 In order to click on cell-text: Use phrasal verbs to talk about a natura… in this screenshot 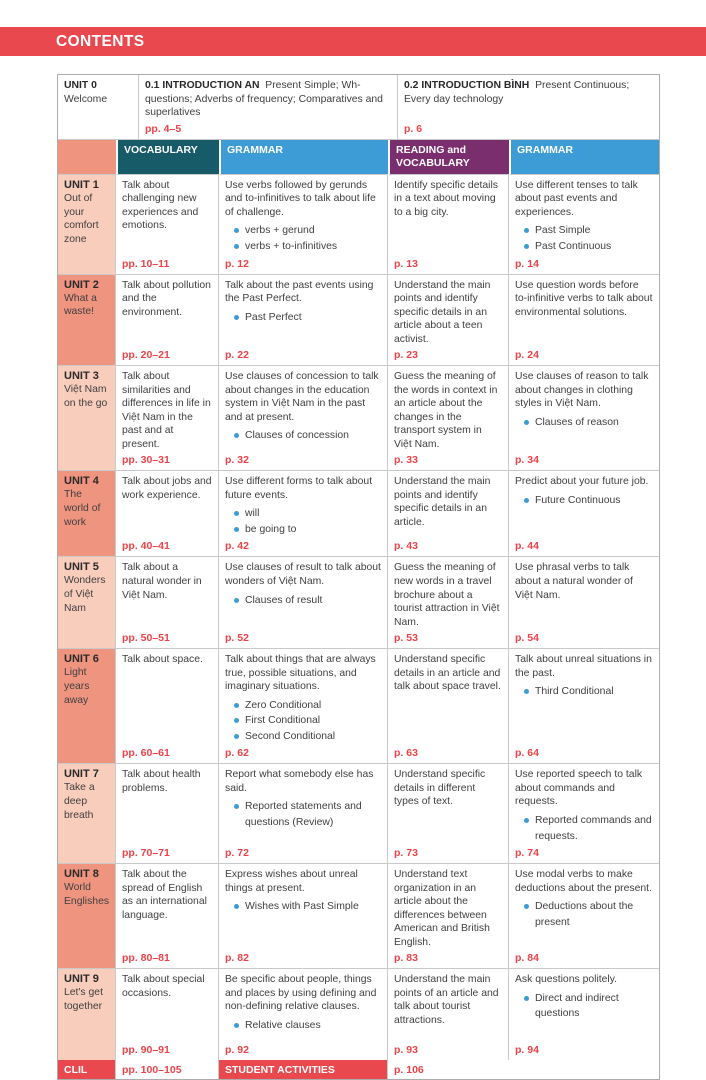, I will do `click(574, 581)`.